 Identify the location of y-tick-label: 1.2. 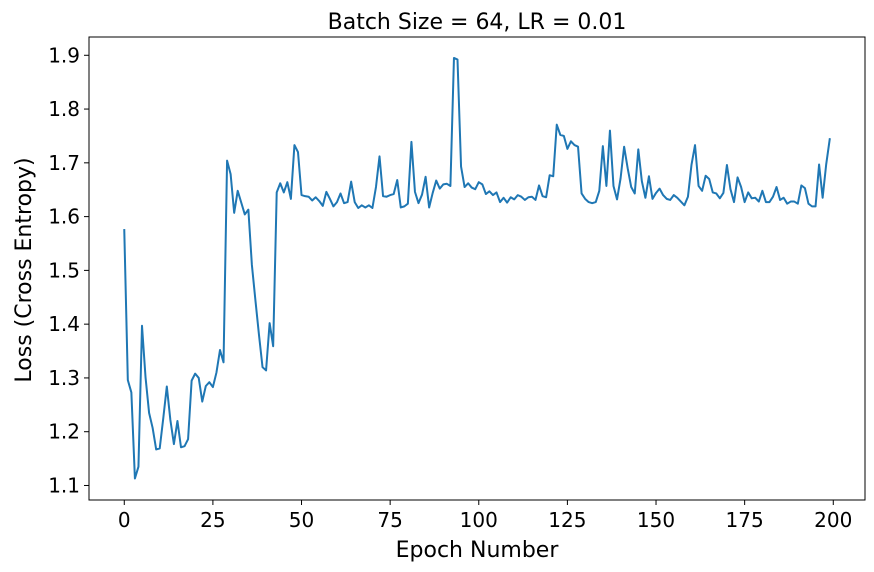
(64, 432).